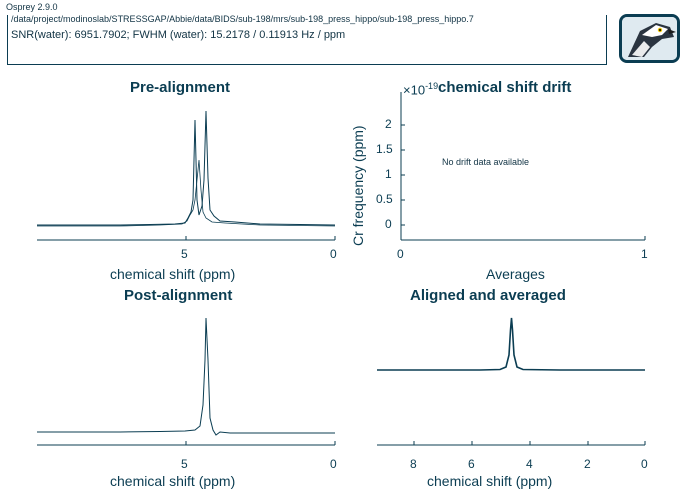  I want to click on drift-exponent-value: -19, so click(432, 86).